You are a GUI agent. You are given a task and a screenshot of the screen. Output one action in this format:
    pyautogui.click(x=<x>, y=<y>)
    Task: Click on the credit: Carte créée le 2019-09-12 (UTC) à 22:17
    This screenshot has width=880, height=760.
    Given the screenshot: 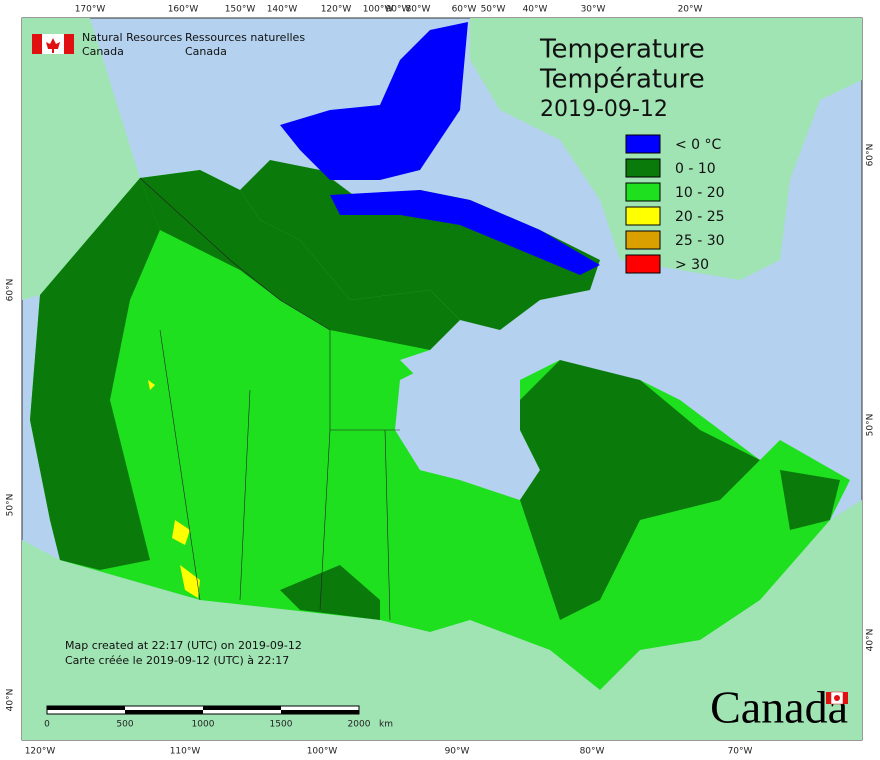 What is the action you would take?
    pyautogui.click(x=177, y=660)
    